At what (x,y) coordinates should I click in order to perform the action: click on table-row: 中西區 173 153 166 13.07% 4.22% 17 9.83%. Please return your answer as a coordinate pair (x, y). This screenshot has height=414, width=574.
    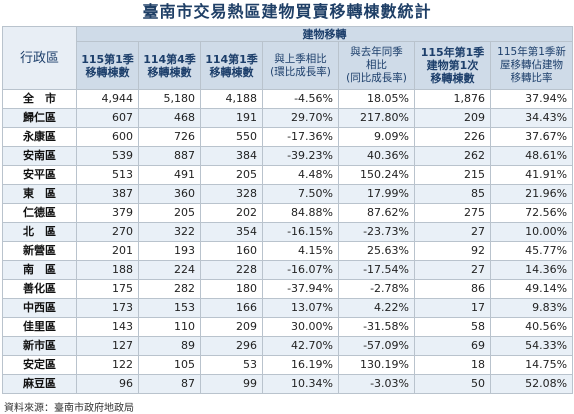
    Looking at the image, I should click on (288, 308).